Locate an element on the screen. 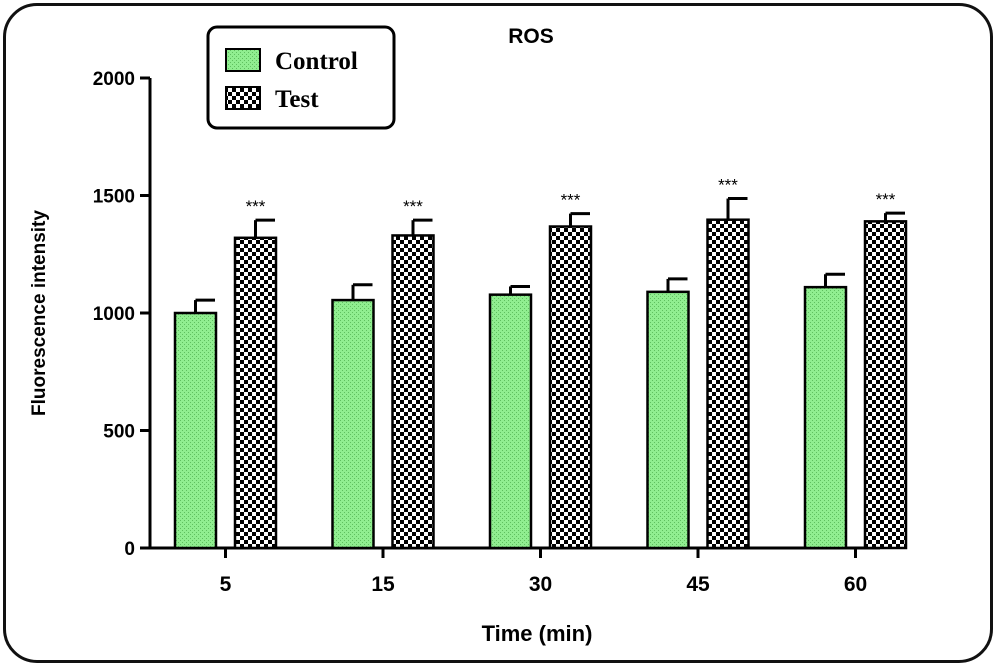  x-axis: 5 15 30 45 60 is located at coordinates (514, 571).